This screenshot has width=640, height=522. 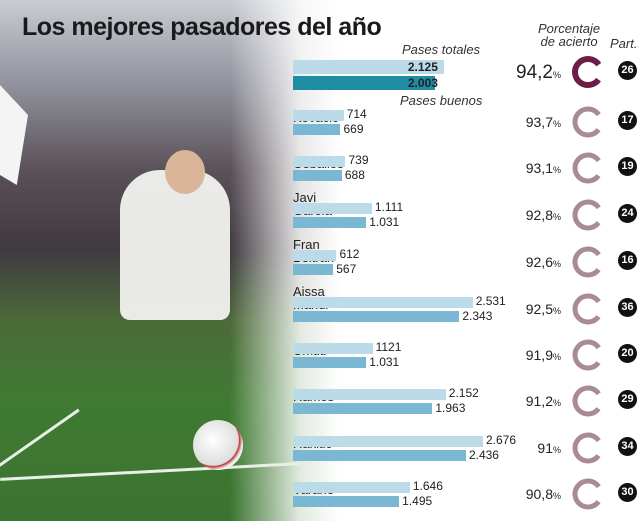 I want to click on pct-number: 91, so click(x=545, y=448).